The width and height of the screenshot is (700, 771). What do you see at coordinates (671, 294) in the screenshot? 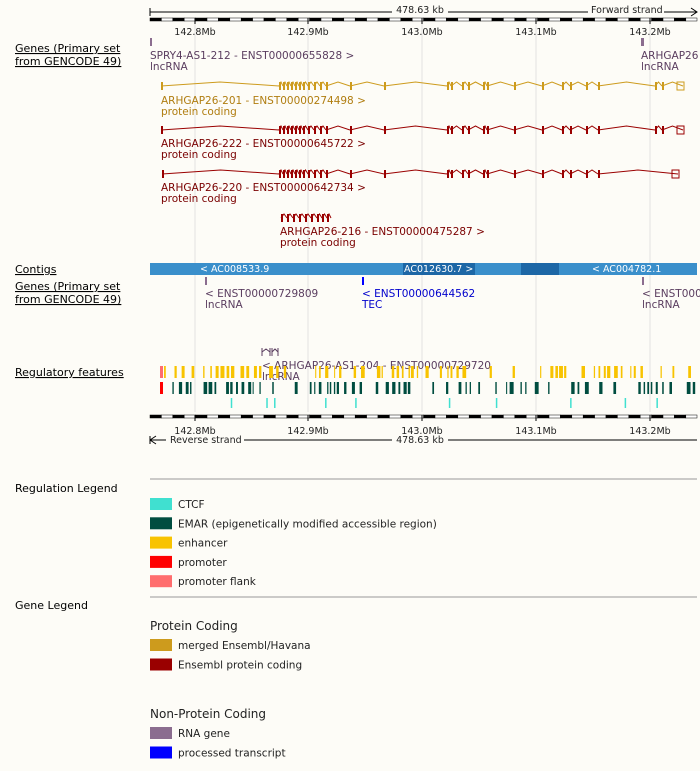
I see `gene-label: < ENST0000` at bounding box center [671, 294].